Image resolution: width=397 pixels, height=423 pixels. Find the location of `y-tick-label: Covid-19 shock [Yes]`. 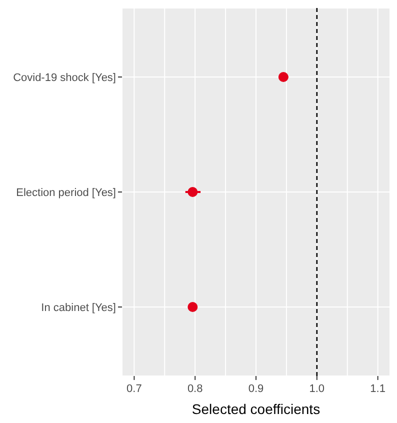

y-tick-label: Covid-19 shock [Yes] is located at coordinates (64, 78).